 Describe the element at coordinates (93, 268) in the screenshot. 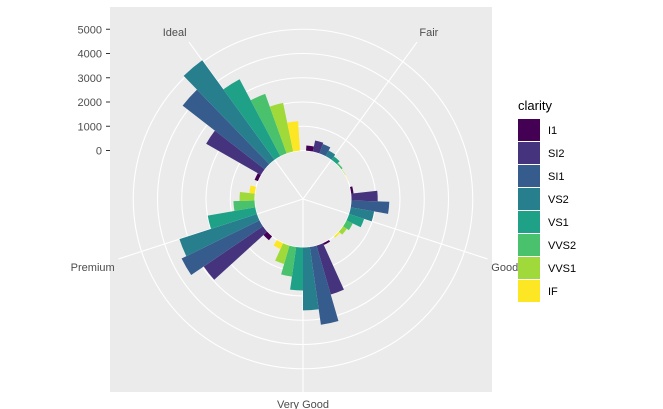

I see `category-label: Premium` at that location.